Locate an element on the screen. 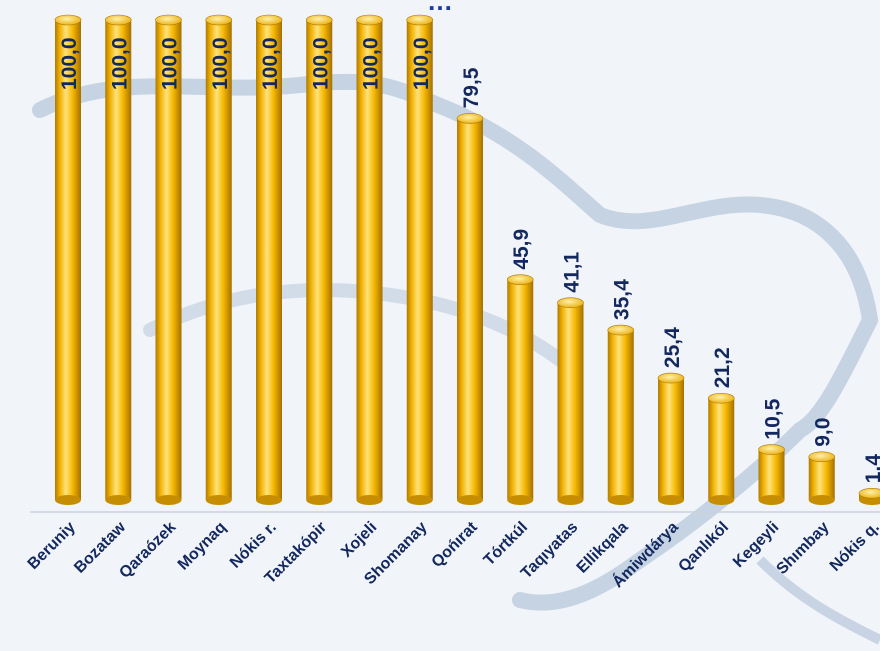 The width and height of the screenshot is (880, 651). category-label-9: Qońırat is located at coordinates (455, 544).